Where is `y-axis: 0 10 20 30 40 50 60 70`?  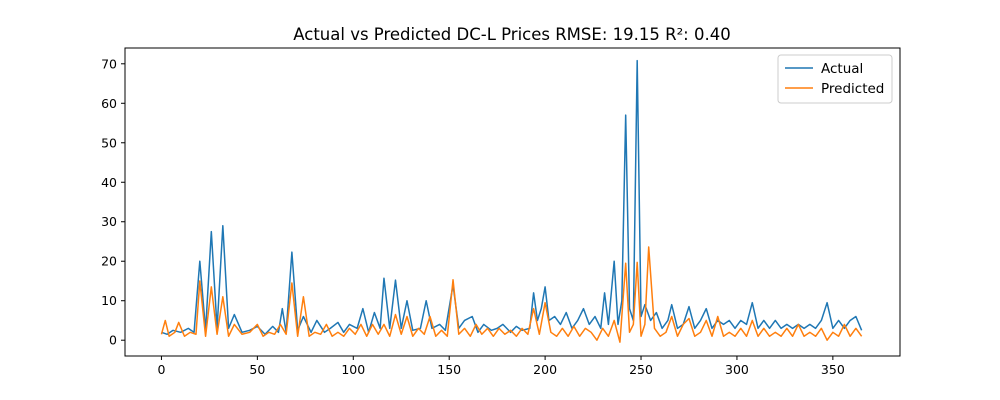
y-axis: 0 10 20 30 40 50 60 70 is located at coordinates (113, 202).